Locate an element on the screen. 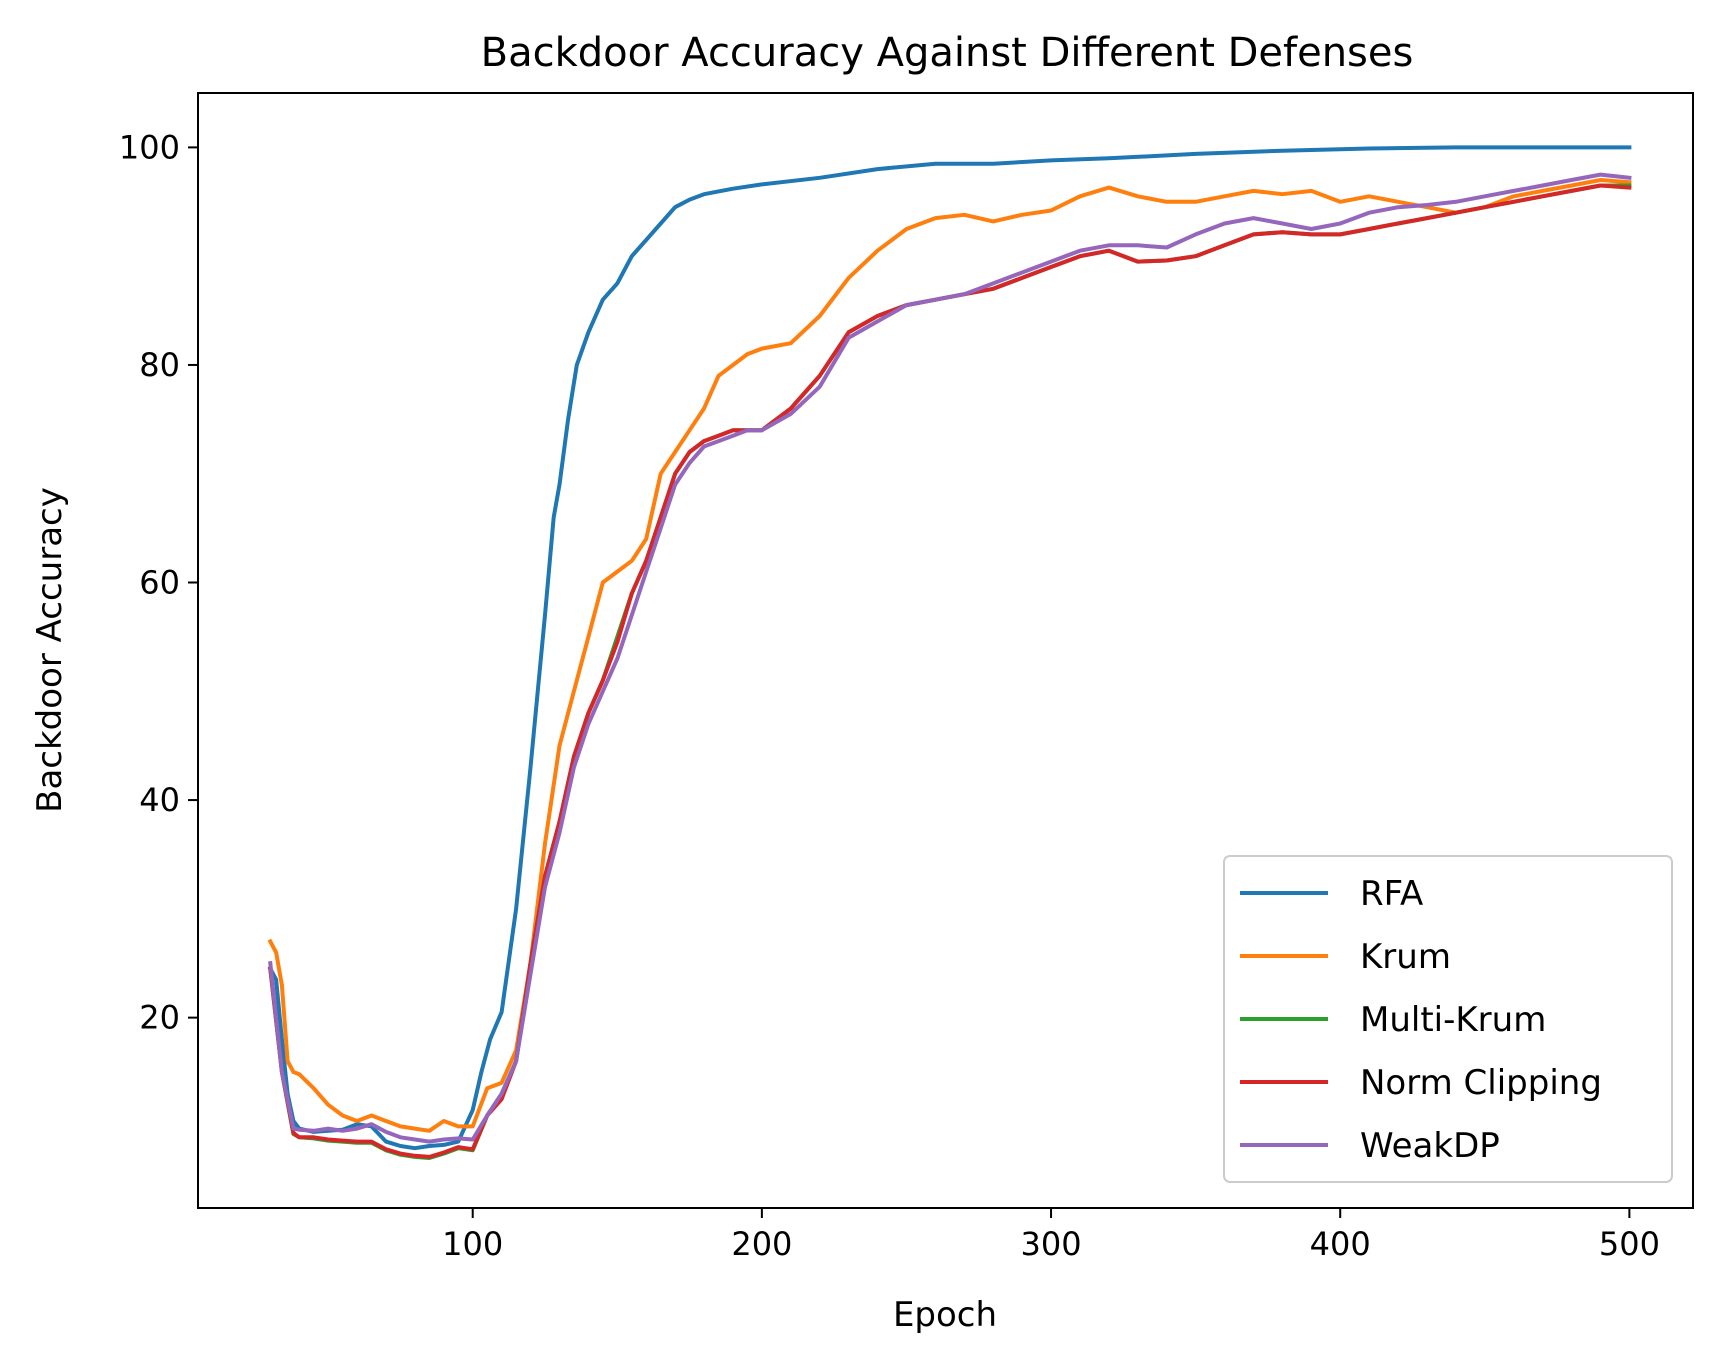  y-tick-label: 20 is located at coordinates (159, 1018).